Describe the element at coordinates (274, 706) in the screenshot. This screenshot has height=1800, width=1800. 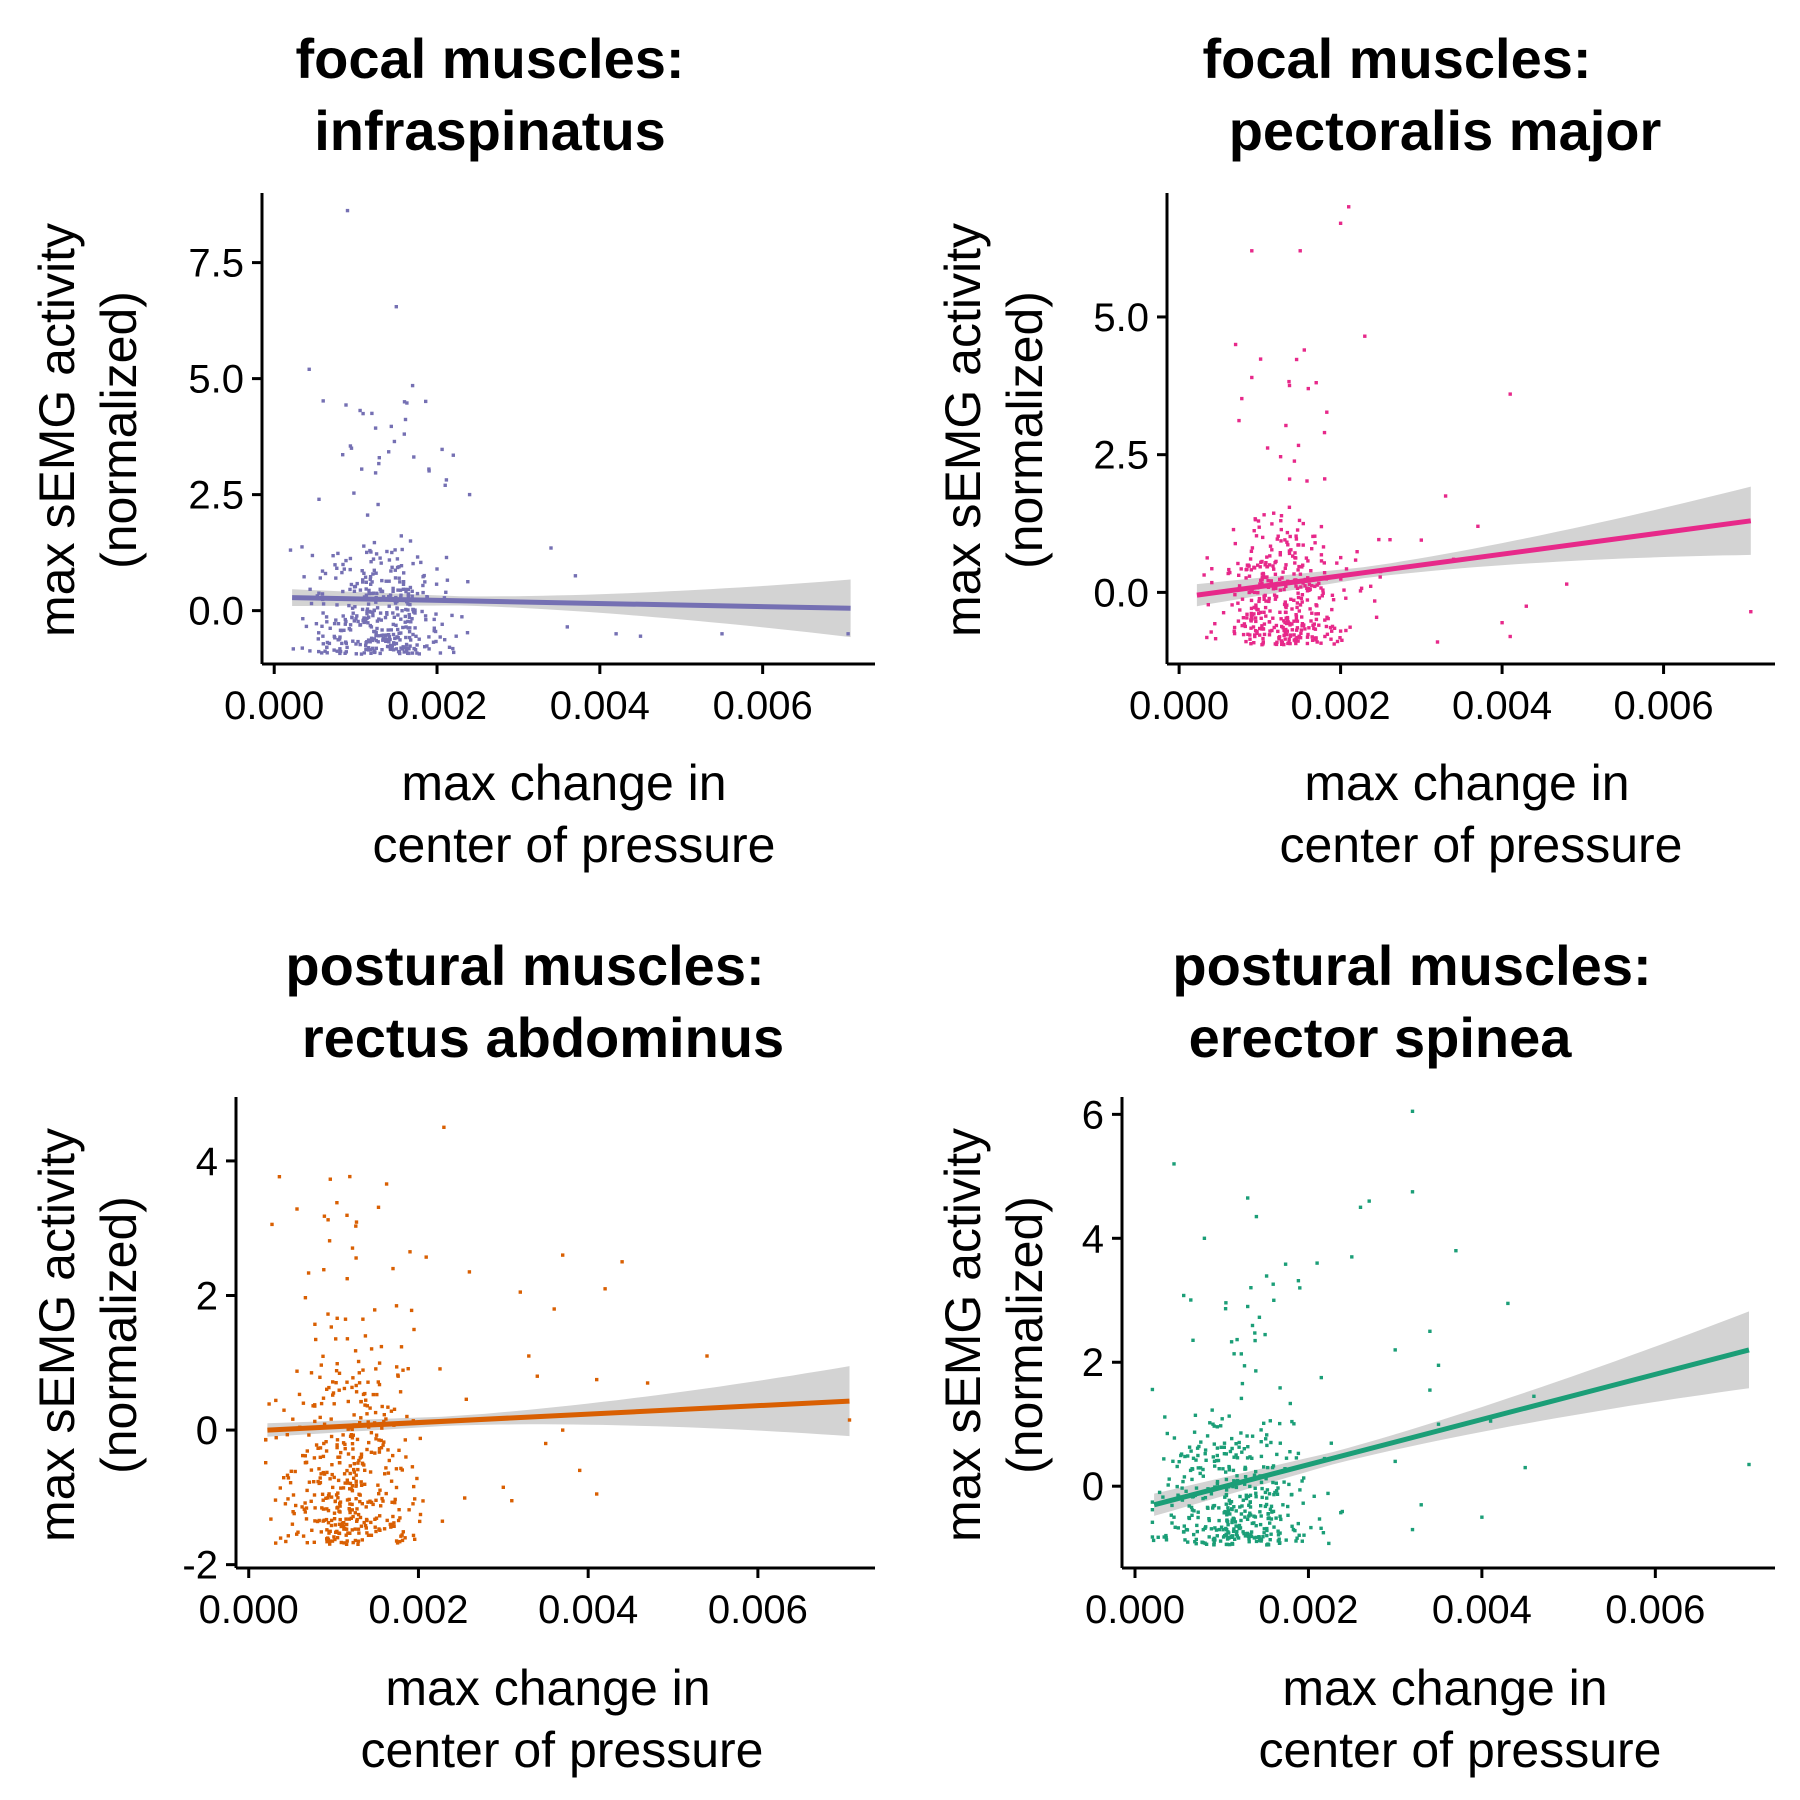
I see `x-tick-label: 0.000` at that location.